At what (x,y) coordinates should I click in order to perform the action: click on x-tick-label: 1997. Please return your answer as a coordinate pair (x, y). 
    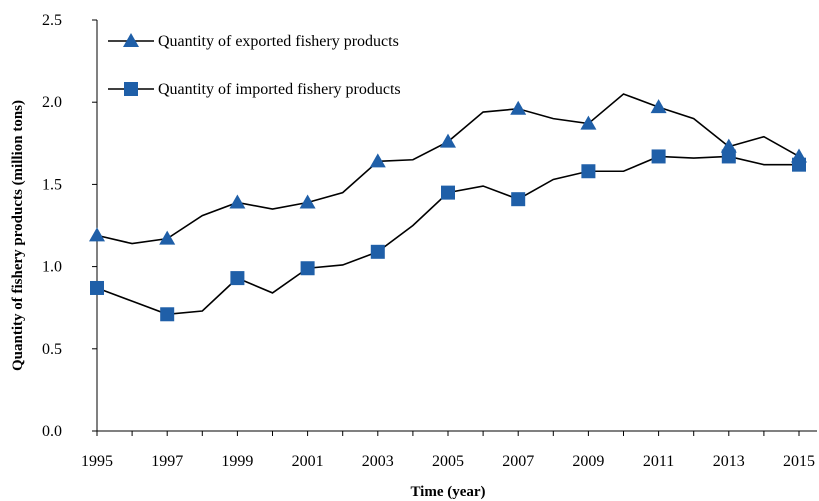
    Looking at the image, I should click on (167, 461).